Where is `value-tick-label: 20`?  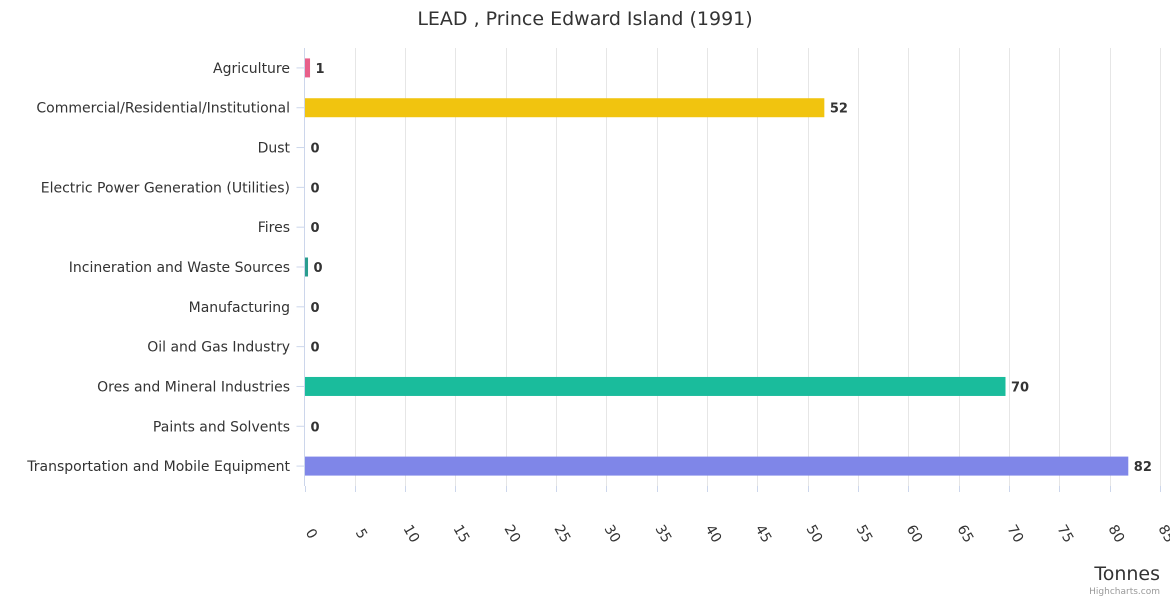
value-tick-label: 20 is located at coordinates (512, 533).